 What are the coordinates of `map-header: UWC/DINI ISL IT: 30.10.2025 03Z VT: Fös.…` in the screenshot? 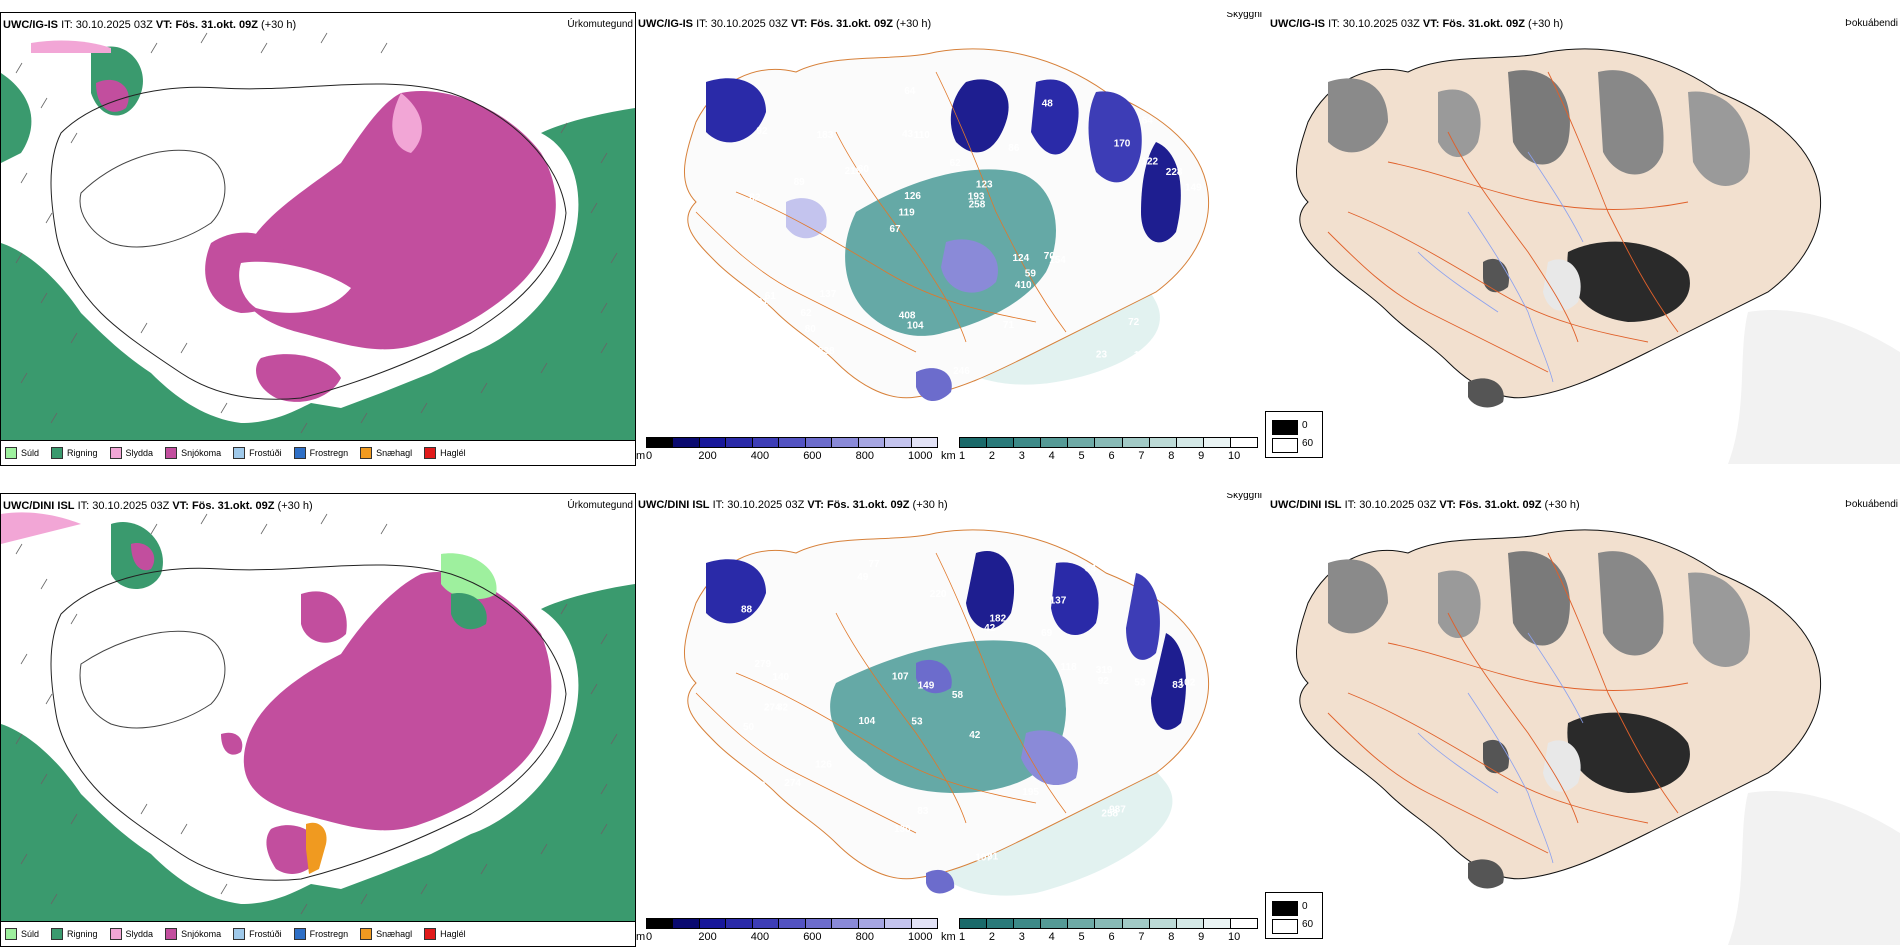 It's located at (1425, 505).